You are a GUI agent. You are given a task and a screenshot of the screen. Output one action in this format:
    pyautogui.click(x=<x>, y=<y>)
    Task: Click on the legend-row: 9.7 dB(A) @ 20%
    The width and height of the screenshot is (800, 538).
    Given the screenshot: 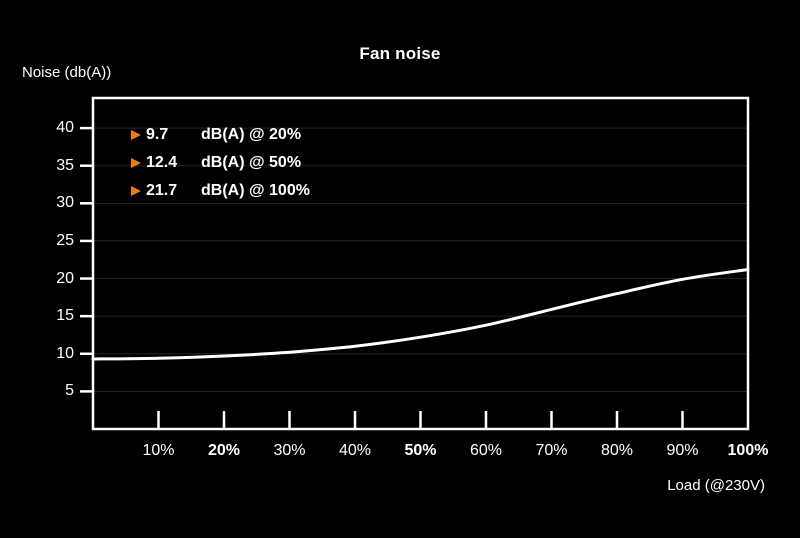 What is the action you would take?
    pyautogui.click(x=220, y=135)
    